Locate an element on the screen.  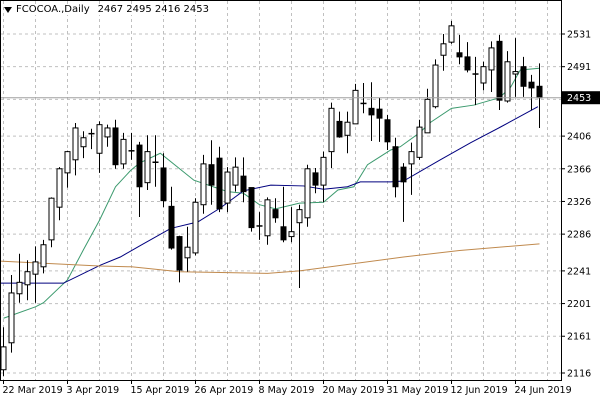
symbol-label: FCOCOA.,Daily is located at coordinates (53, 9).